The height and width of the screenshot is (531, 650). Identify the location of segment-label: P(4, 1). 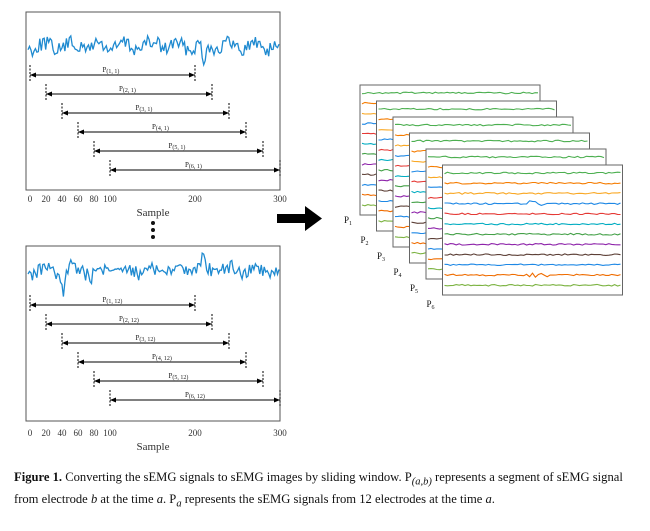
(160, 127).